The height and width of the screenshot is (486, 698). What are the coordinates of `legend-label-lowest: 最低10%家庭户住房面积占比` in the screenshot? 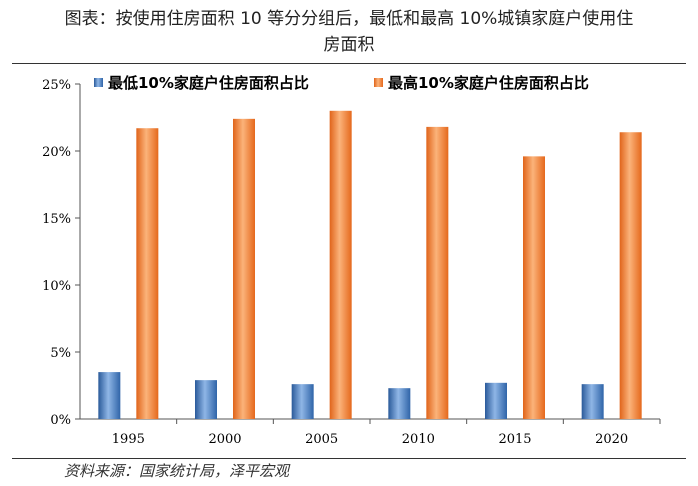 It's located at (208, 83).